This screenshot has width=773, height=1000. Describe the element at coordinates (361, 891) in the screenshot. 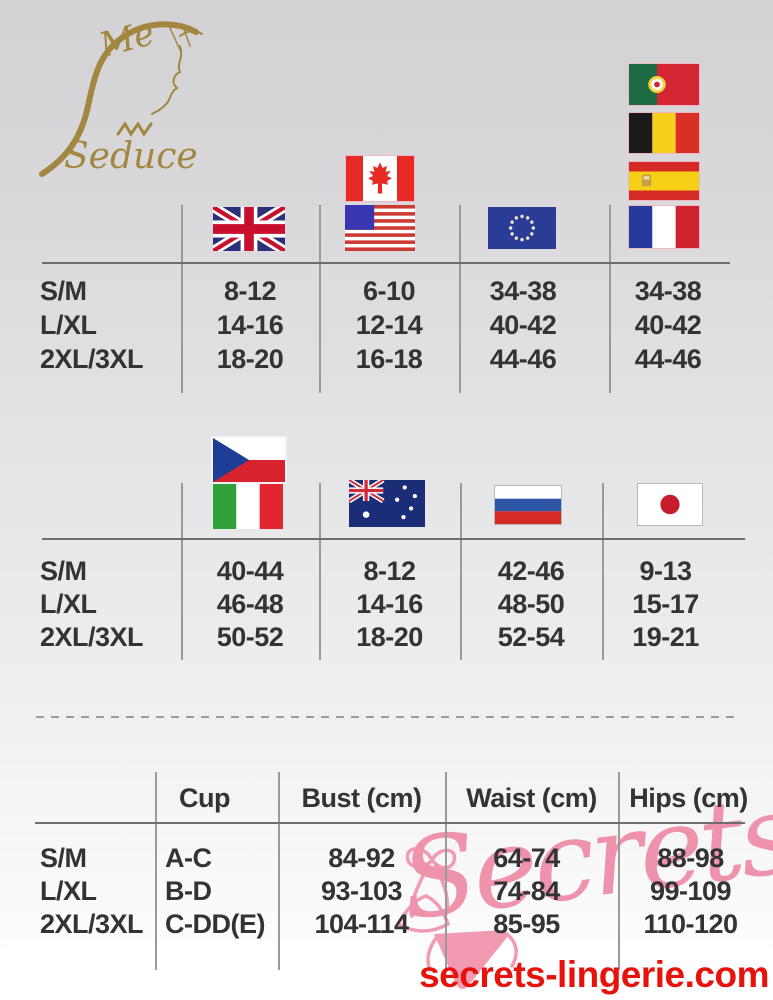

I see `bust-value: 93-103` at that location.